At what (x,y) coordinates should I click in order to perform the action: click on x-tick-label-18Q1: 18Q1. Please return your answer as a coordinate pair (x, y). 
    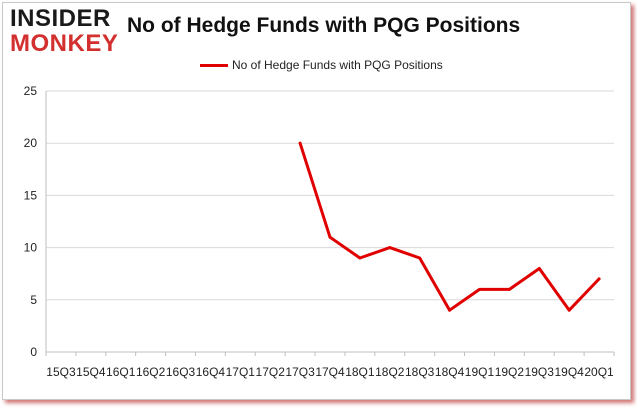
    Looking at the image, I should click on (360, 372).